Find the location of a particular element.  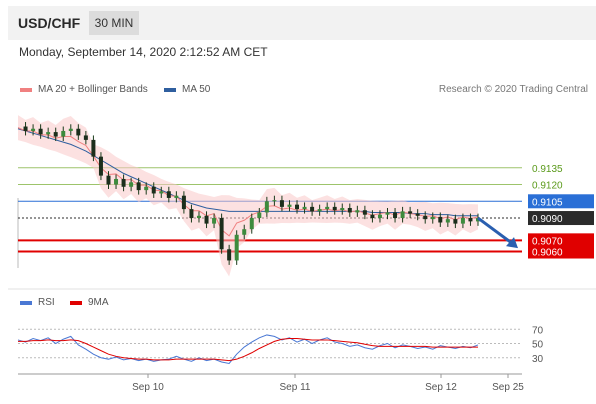

symbol-title: USD/CHF is located at coordinates (49, 23).